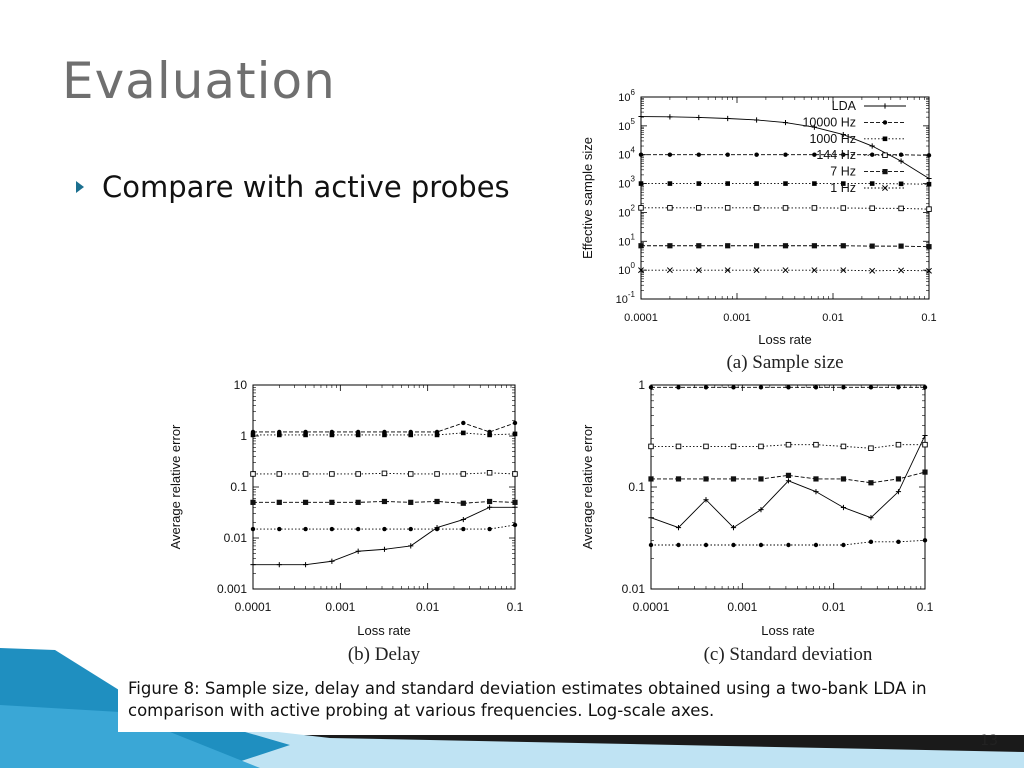 The height and width of the screenshot is (768, 1024). I want to click on x-tick-label: 0.001, so click(737, 318).